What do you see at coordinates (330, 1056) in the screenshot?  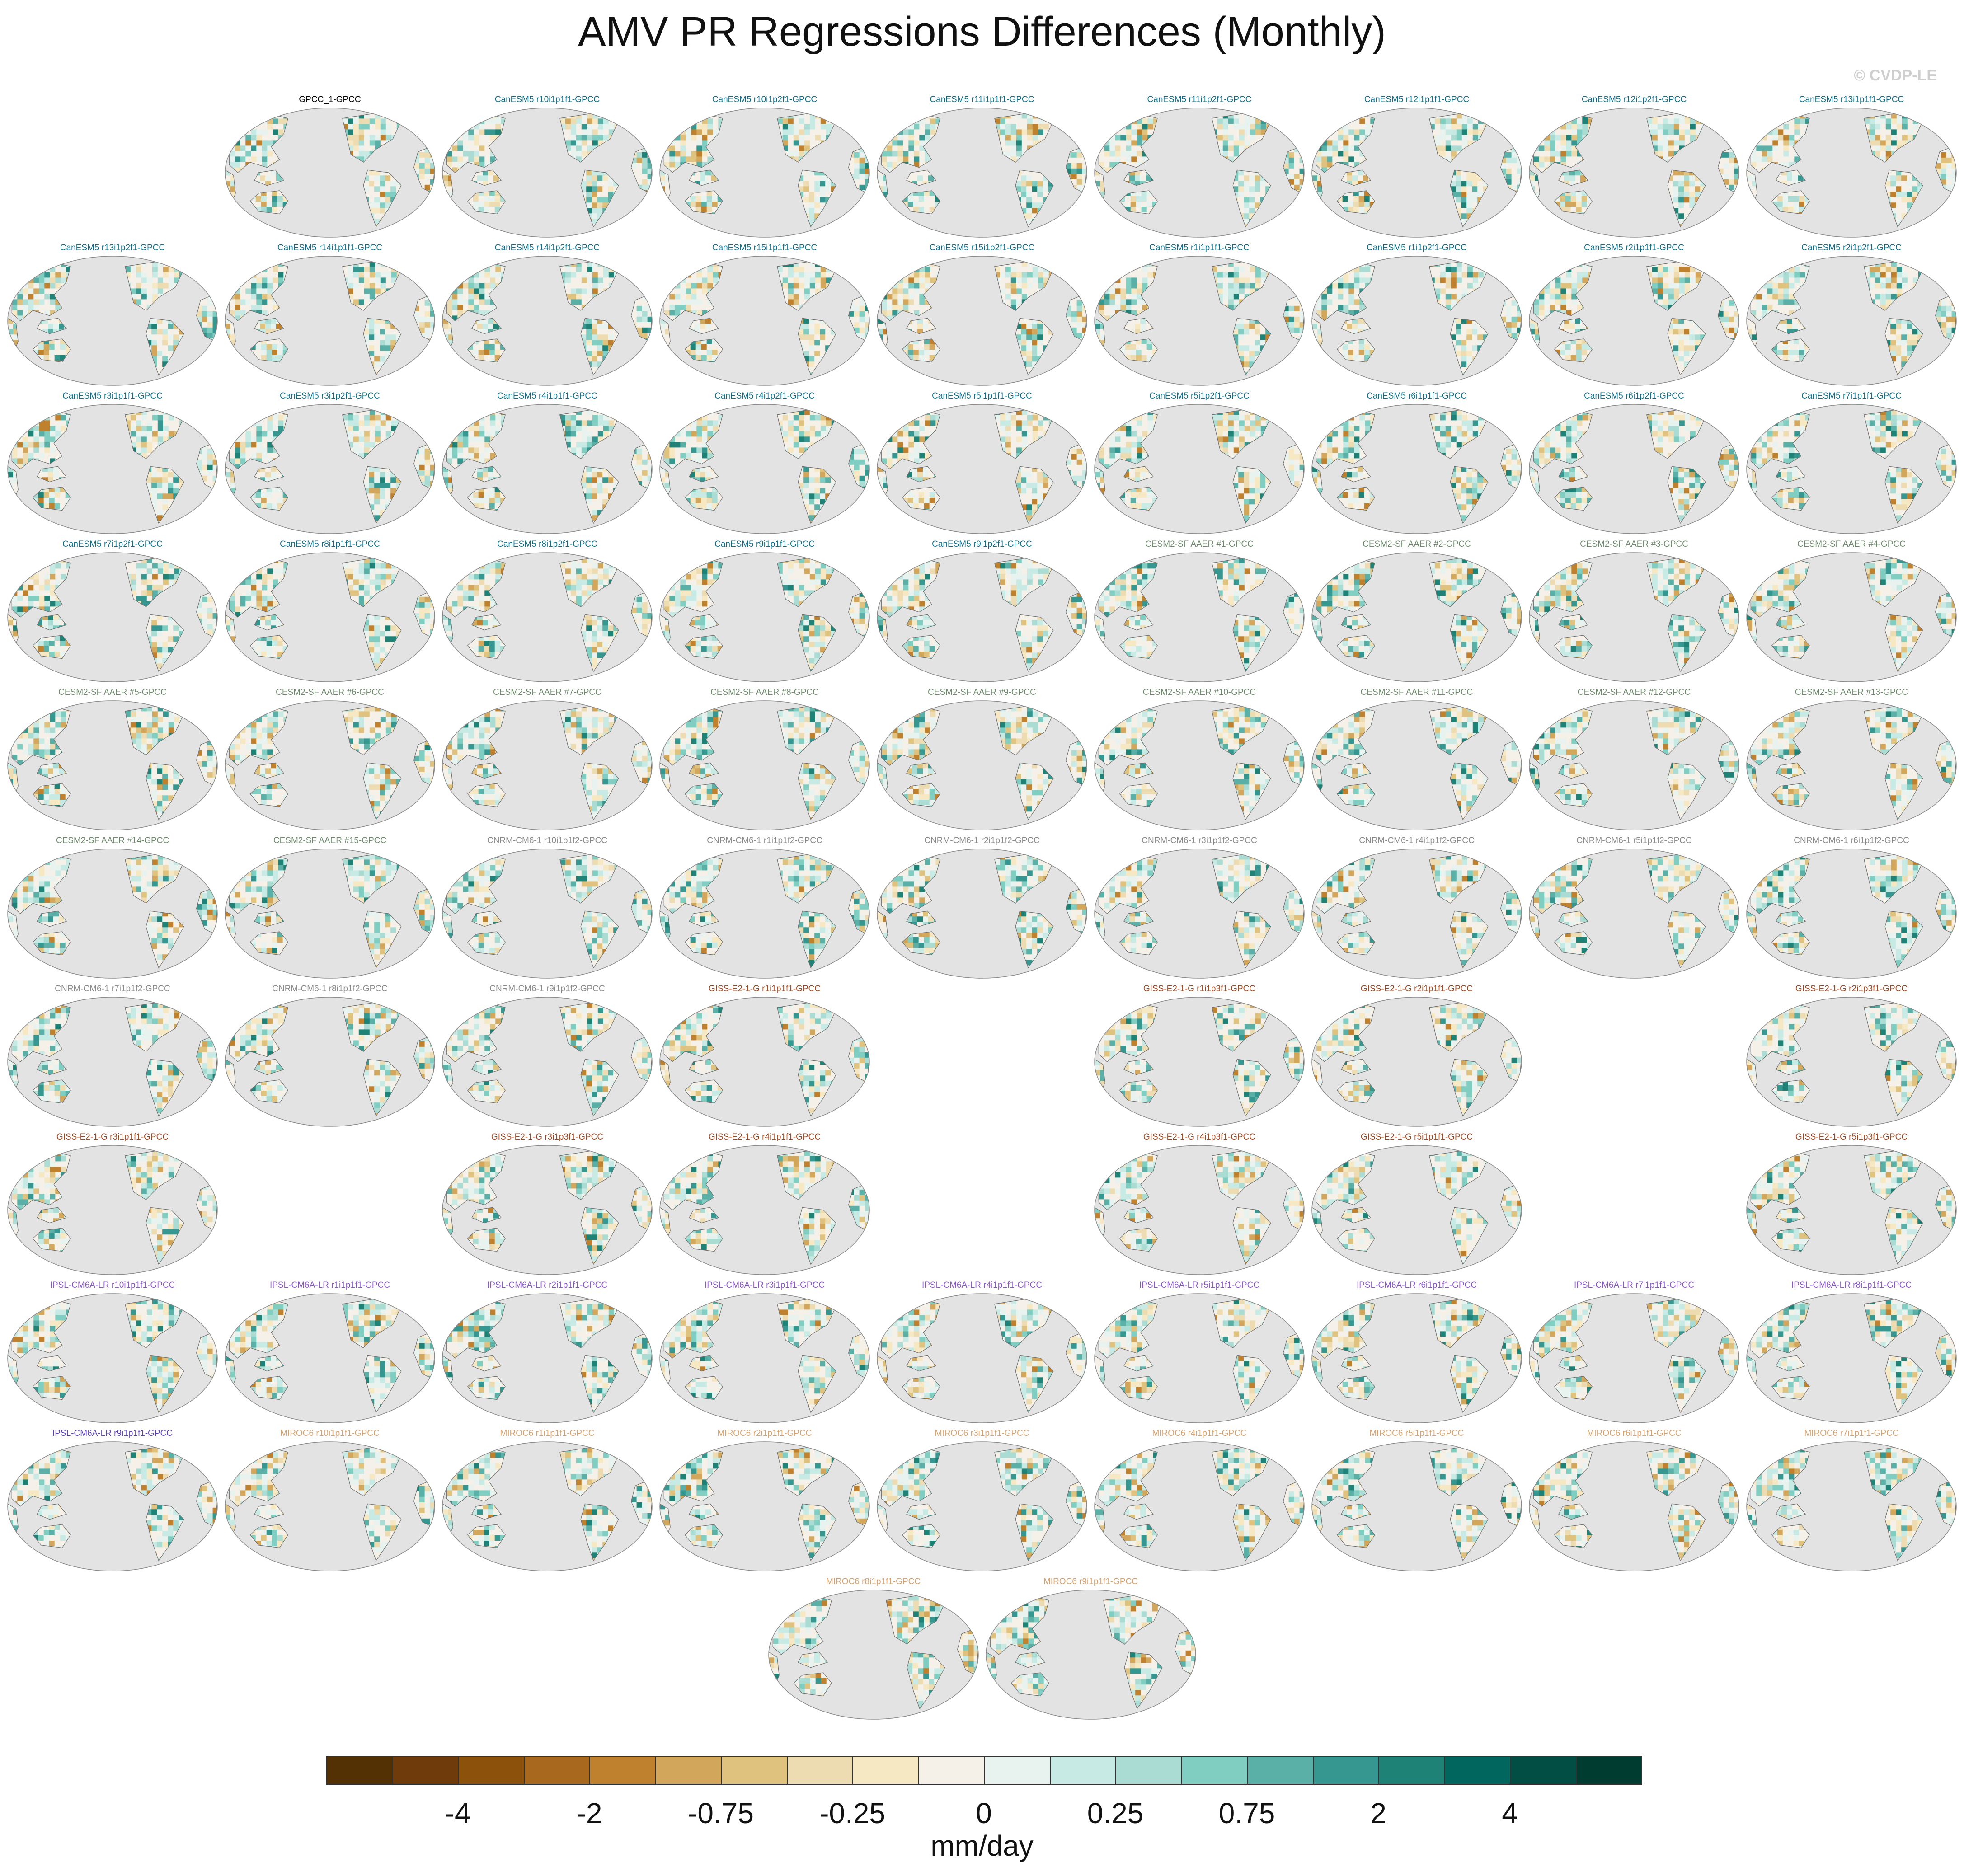 I see `map-panel: CNRM-CM6-1 r8i1p1f2-GPCC` at bounding box center [330, 1056].